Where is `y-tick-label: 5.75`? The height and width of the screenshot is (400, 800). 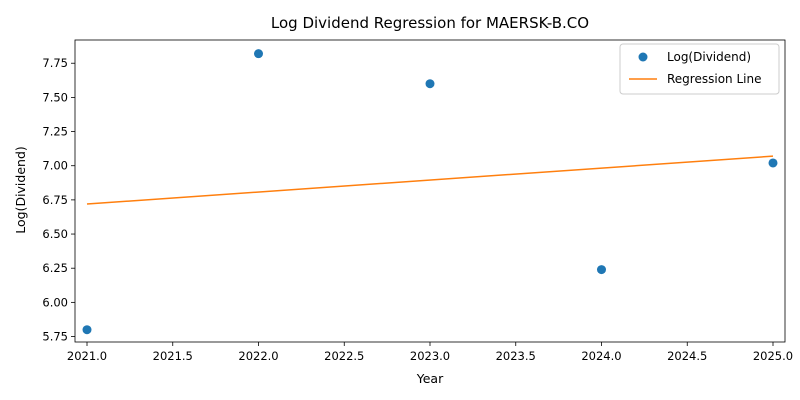
y-tick-label: 5.75 is located at coordinates (55, 337).